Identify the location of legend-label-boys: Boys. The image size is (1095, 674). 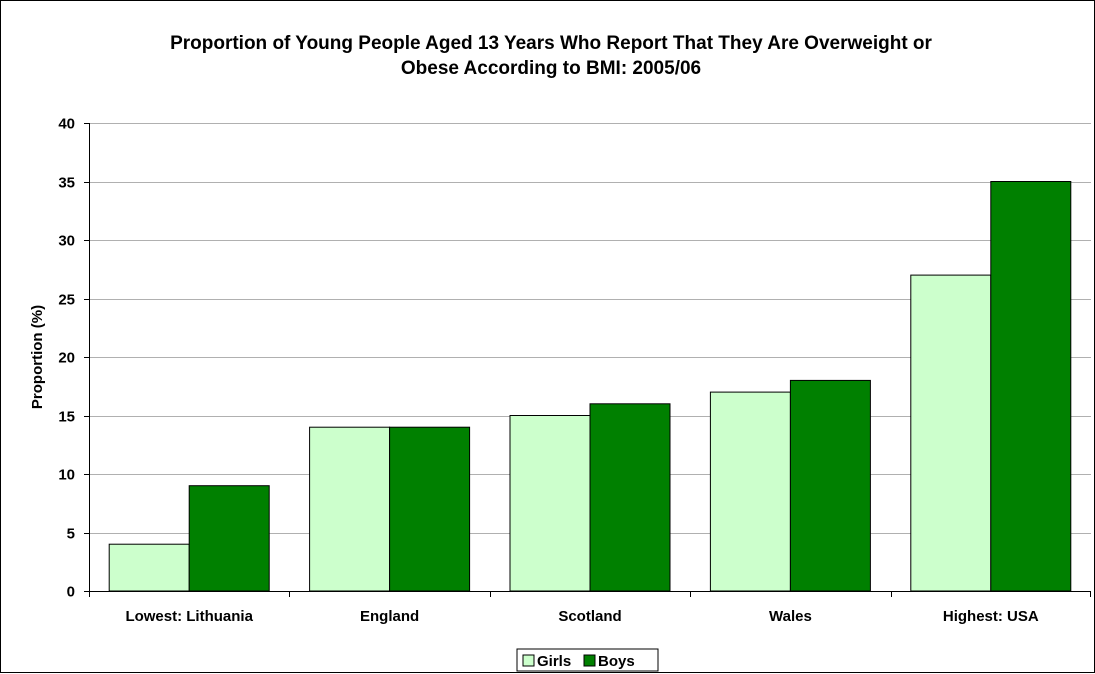
(616, 661).